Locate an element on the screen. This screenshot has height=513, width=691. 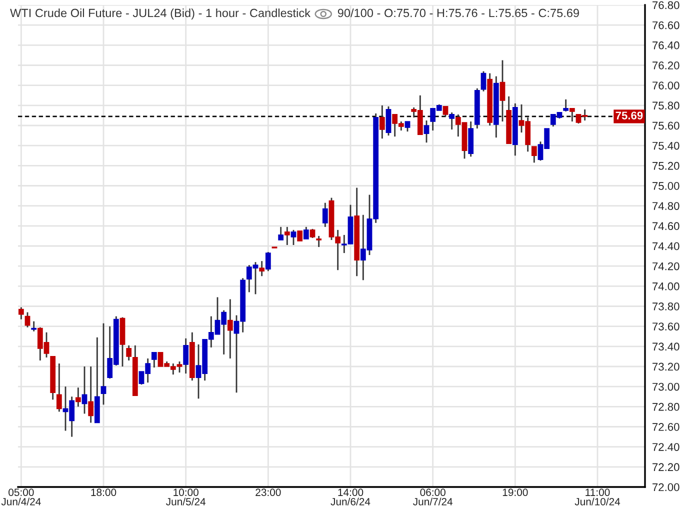
x-tick-label: 18:00 is located at coordinates (103, 492).